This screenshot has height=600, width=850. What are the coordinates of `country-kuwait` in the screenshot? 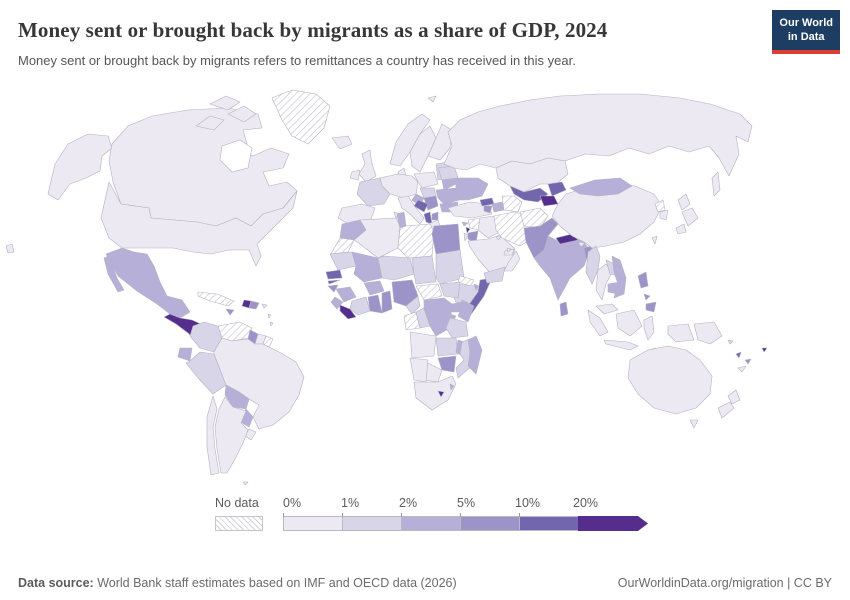 It's located at (498, 238).